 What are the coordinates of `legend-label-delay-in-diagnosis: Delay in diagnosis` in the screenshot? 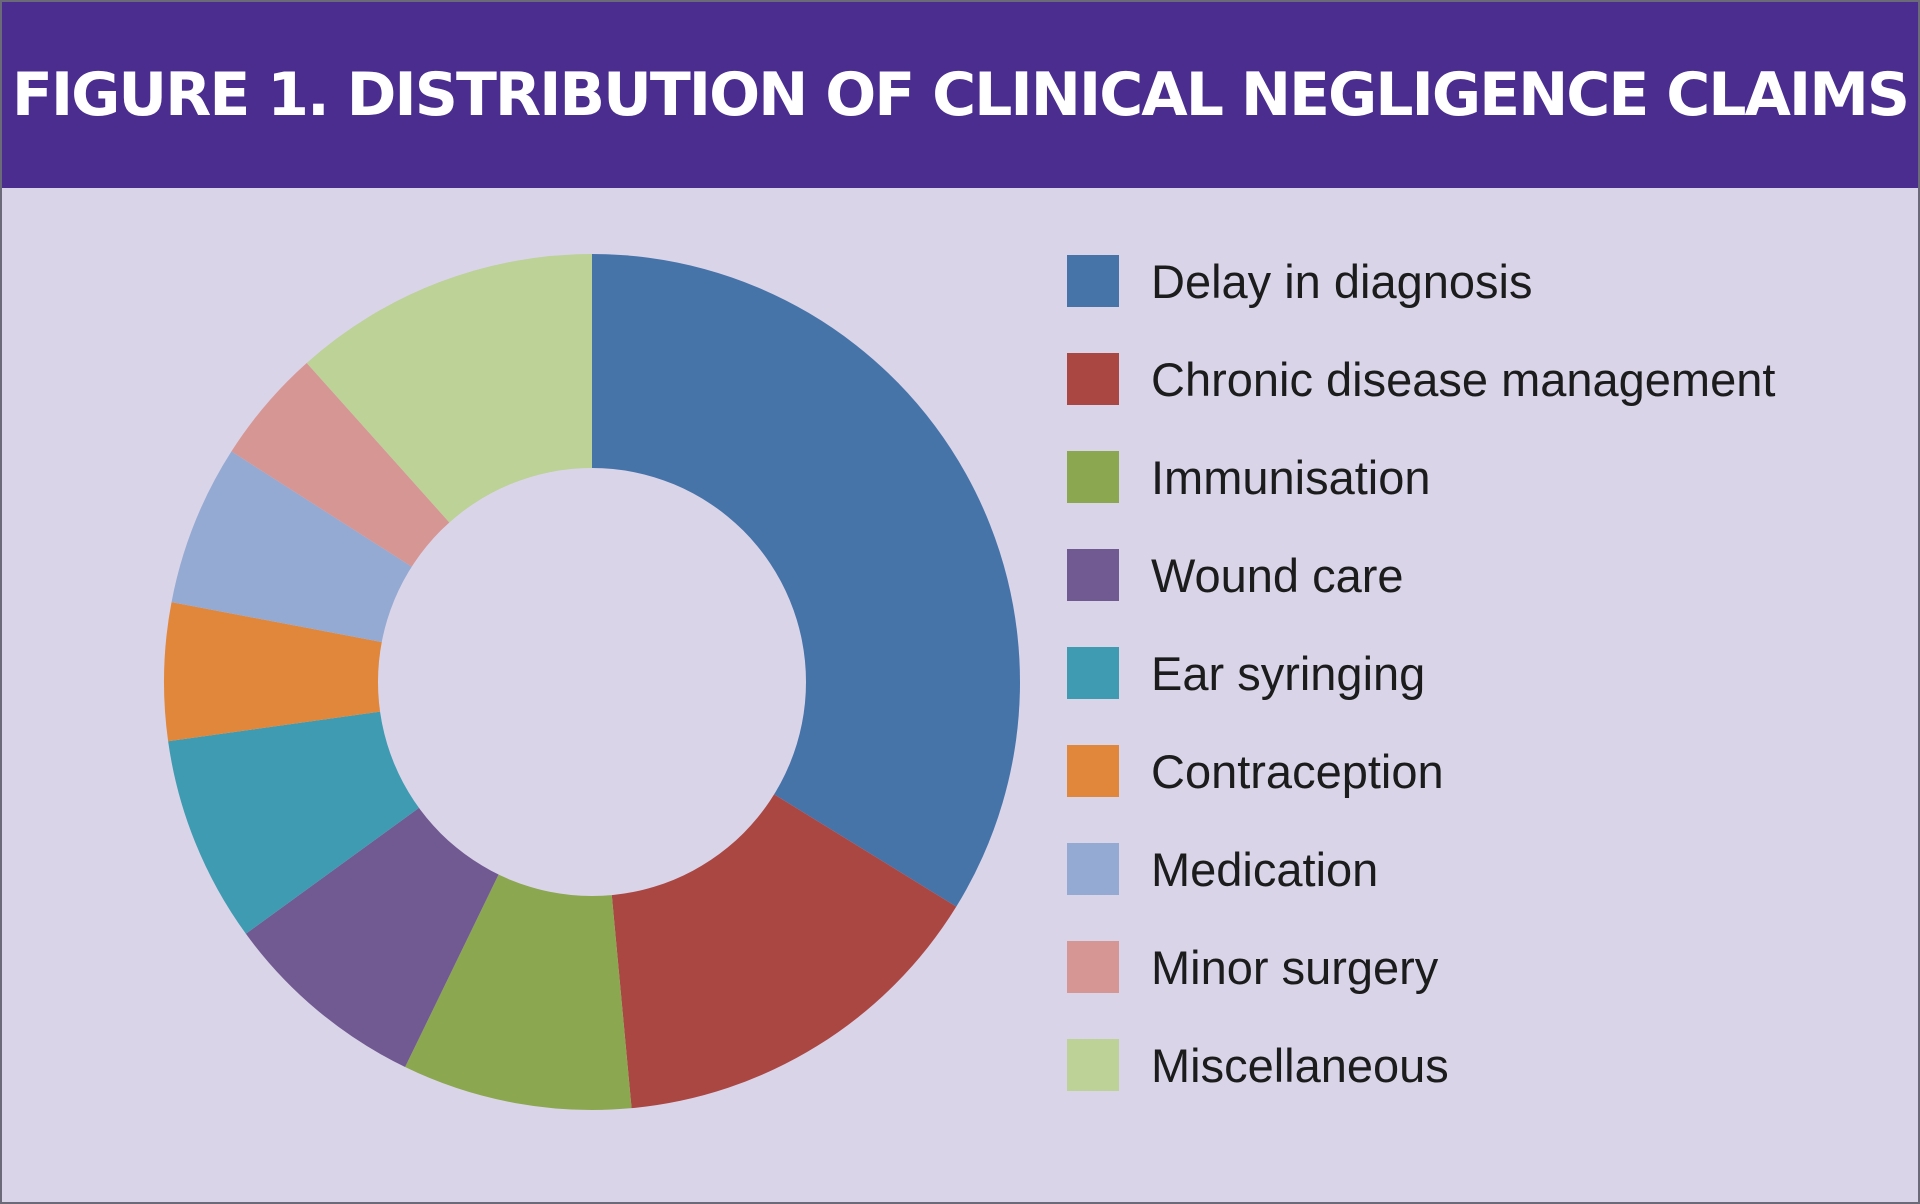 It's located at (1342, 281).